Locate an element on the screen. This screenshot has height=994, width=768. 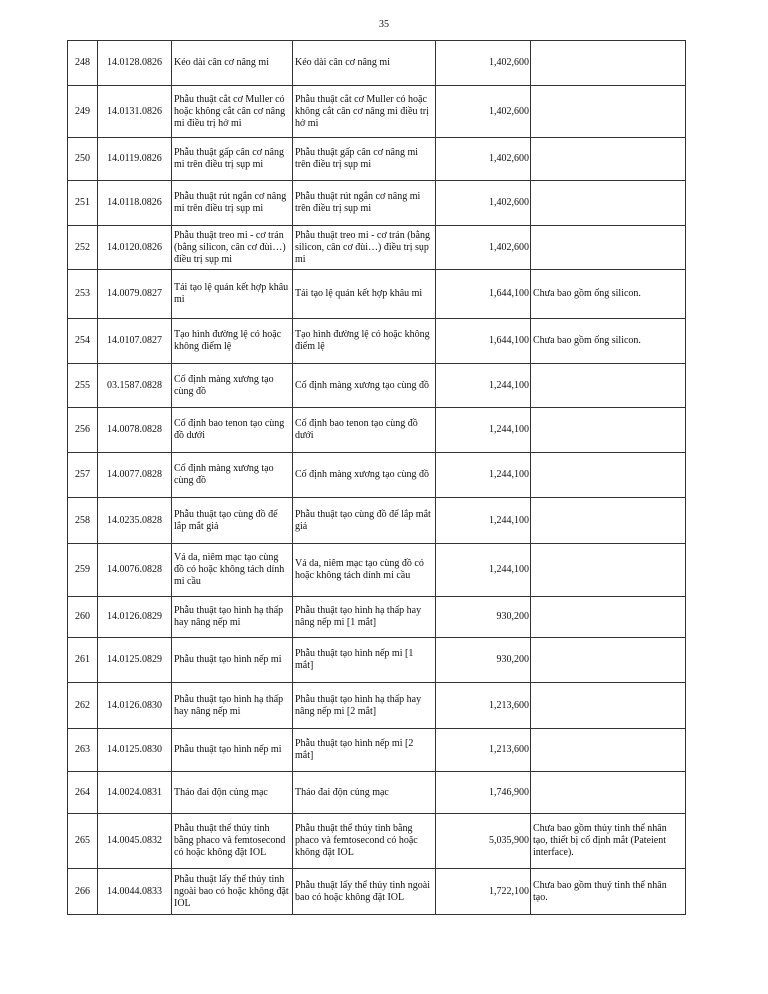
service-name-cell: Cố định bao tenon tạo cùng đồ dưới is located at coordinates (232, 430).